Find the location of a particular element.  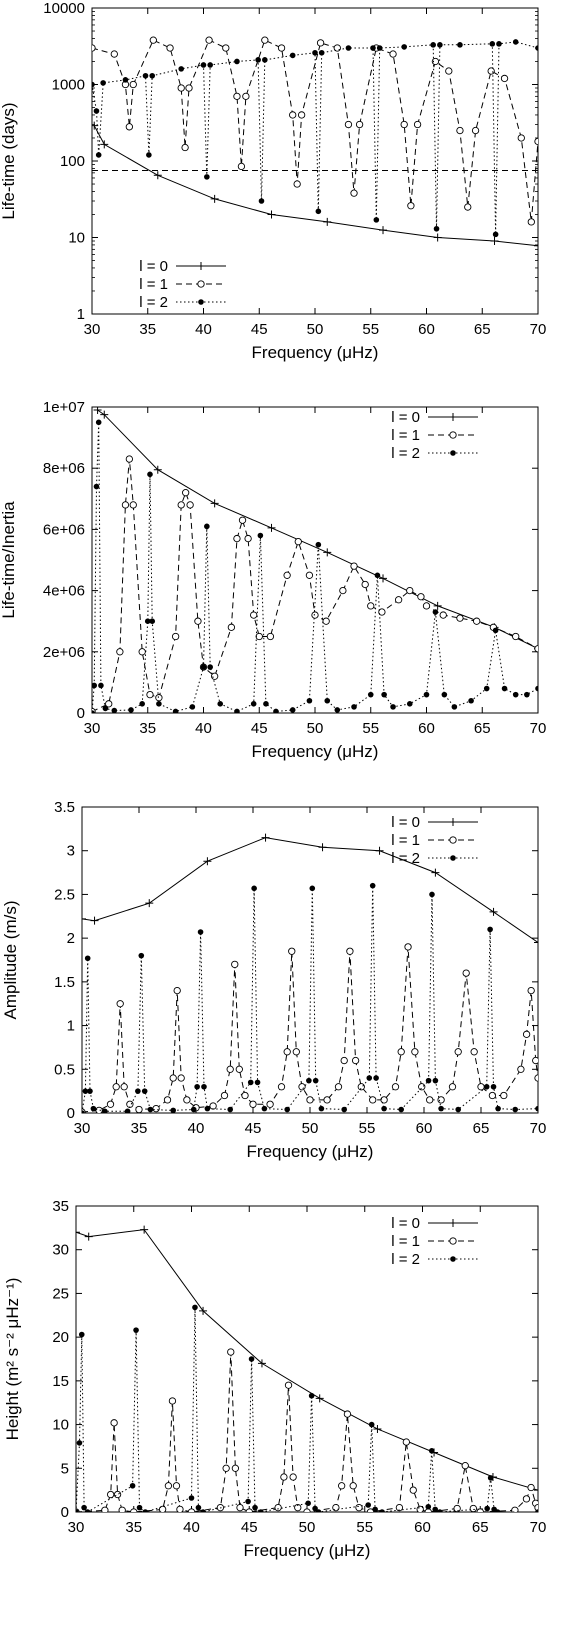

y-axis-title: Amplitude (m/s) is located at coordinates (10, 959).